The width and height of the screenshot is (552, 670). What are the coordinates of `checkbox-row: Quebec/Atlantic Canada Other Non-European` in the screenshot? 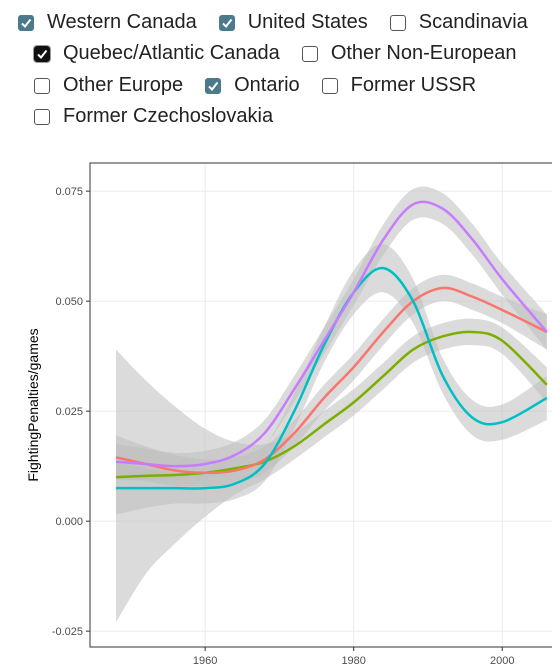 It's located at (285, 53).